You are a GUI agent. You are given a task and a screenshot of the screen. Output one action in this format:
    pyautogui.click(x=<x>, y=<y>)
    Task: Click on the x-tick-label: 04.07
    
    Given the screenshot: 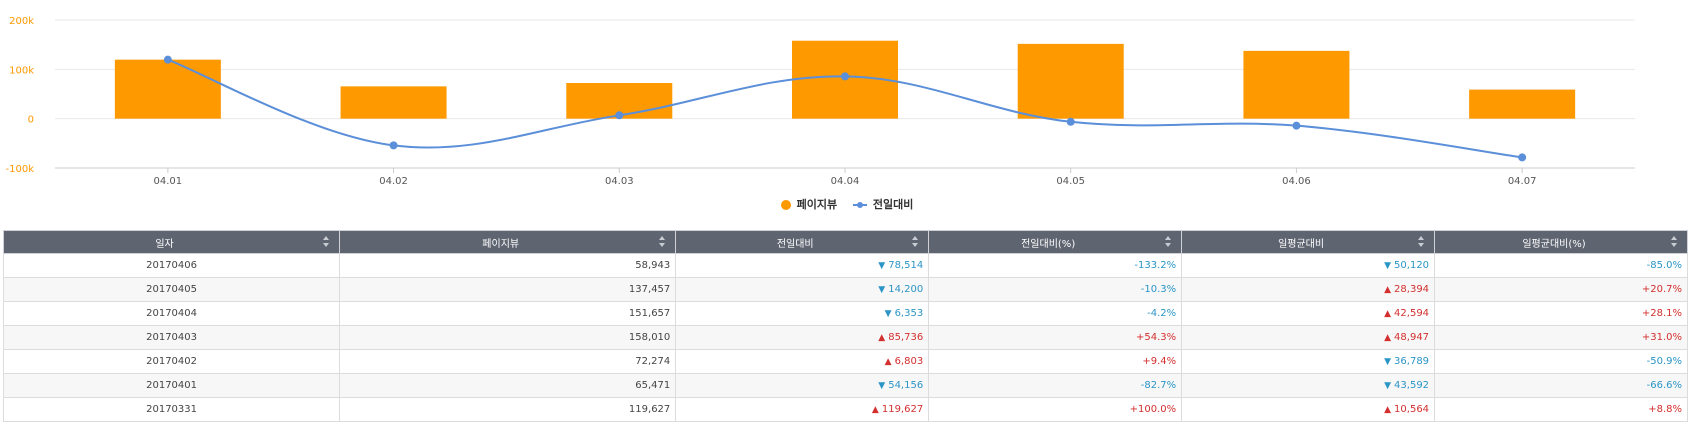 What is the action you would take?
    pyautogui.click(x=1522, y=181)
    